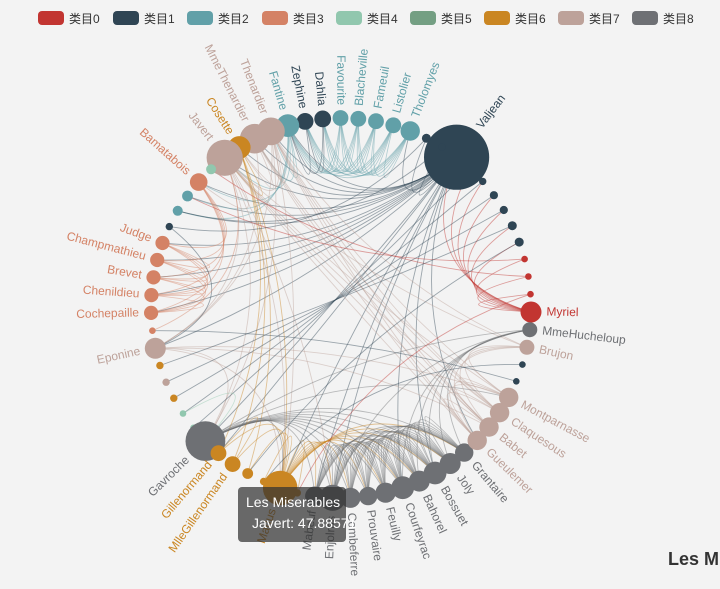 The height and width of the screenshot is (589, 720). I want to click on legend-item-1: 类目1, so click(144, 18).